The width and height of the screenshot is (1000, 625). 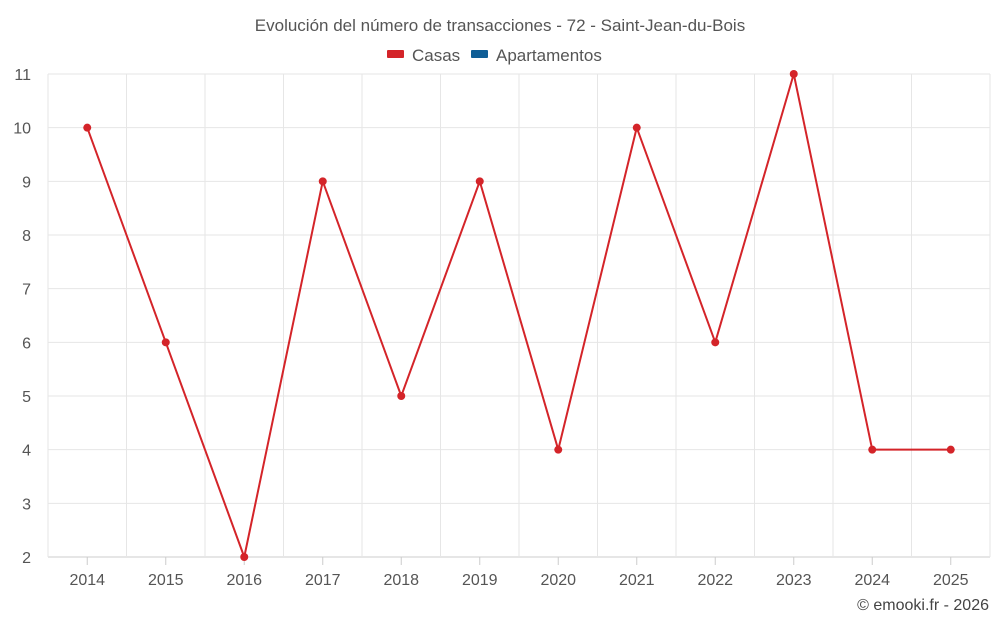 What do you see at coordinates (558, 449) in the screenshot?
I see `data-point-casas-2020` at bounding box center [558, 449].